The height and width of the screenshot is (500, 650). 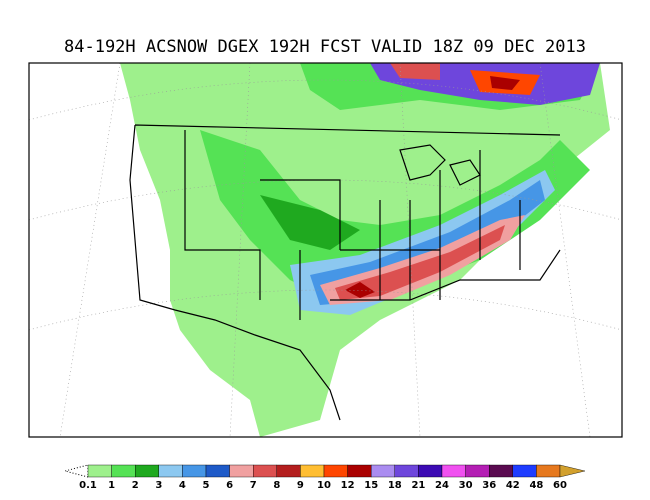 I want to click on colorbar-label: 15, so click(x=371, y=485).